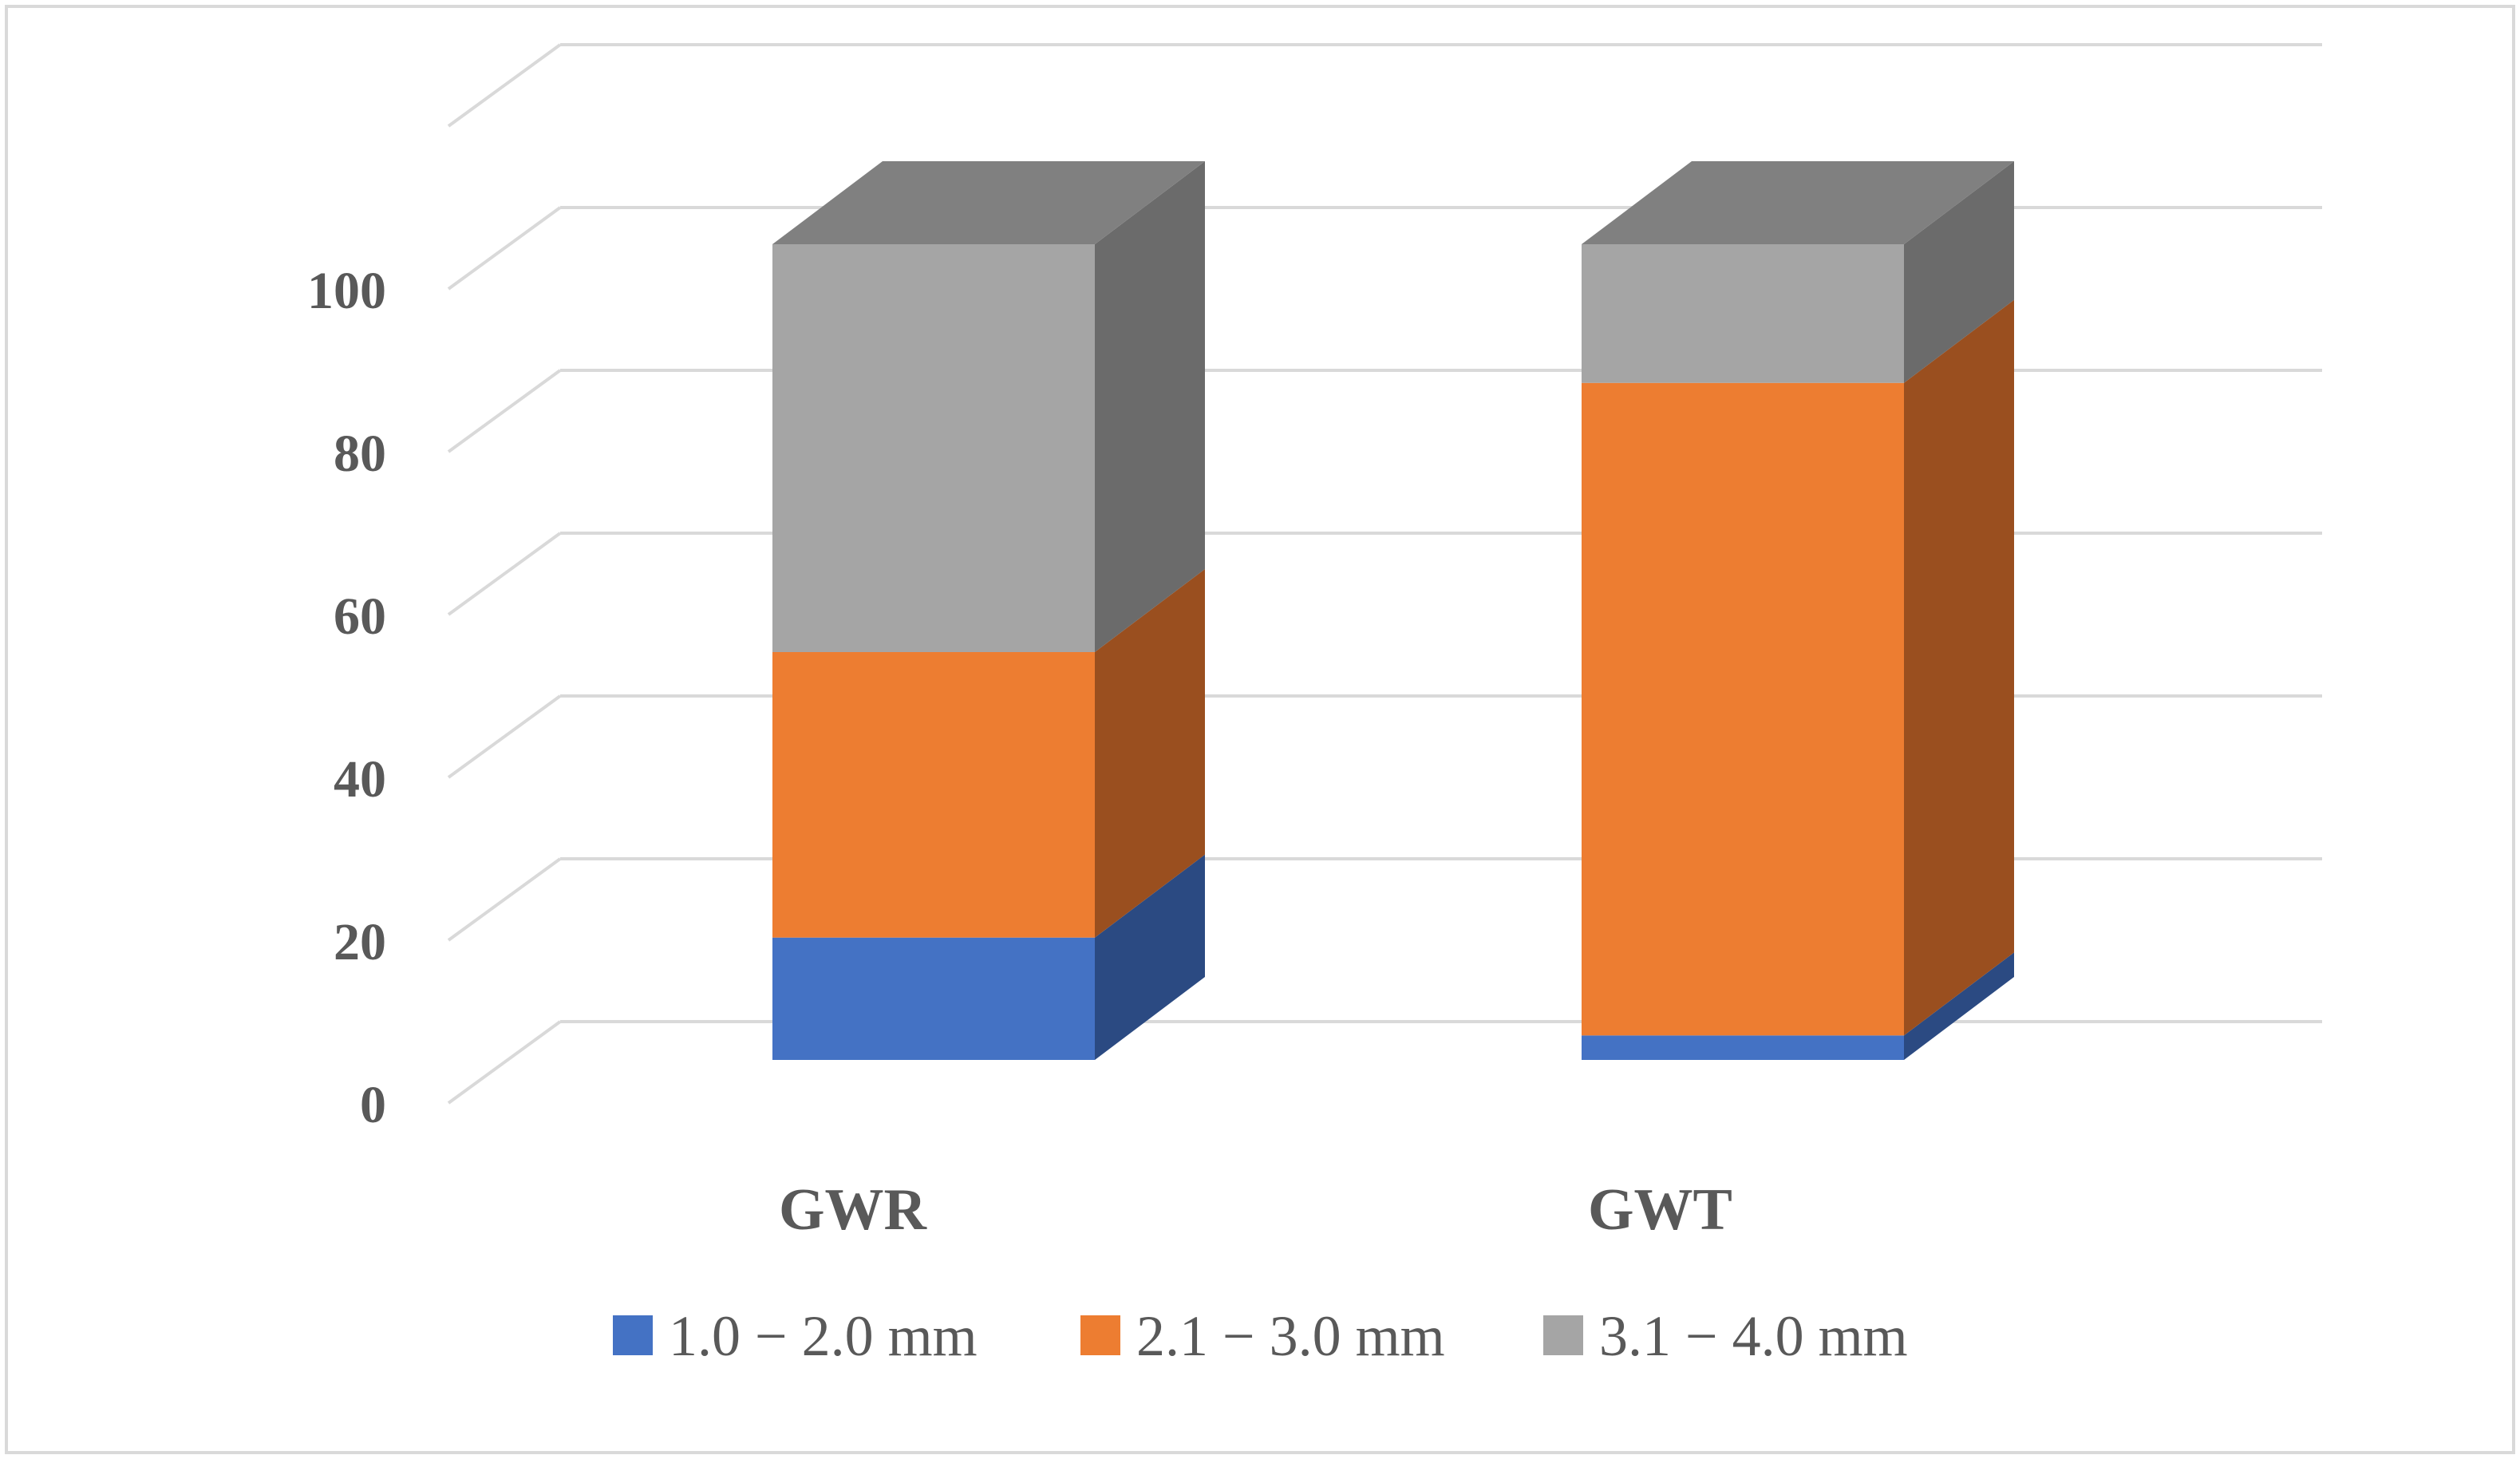  What do you see at coordinates (360, 616) in the screenshot?
I see `y-tick-label: 60` at bounding box center [360, 616].